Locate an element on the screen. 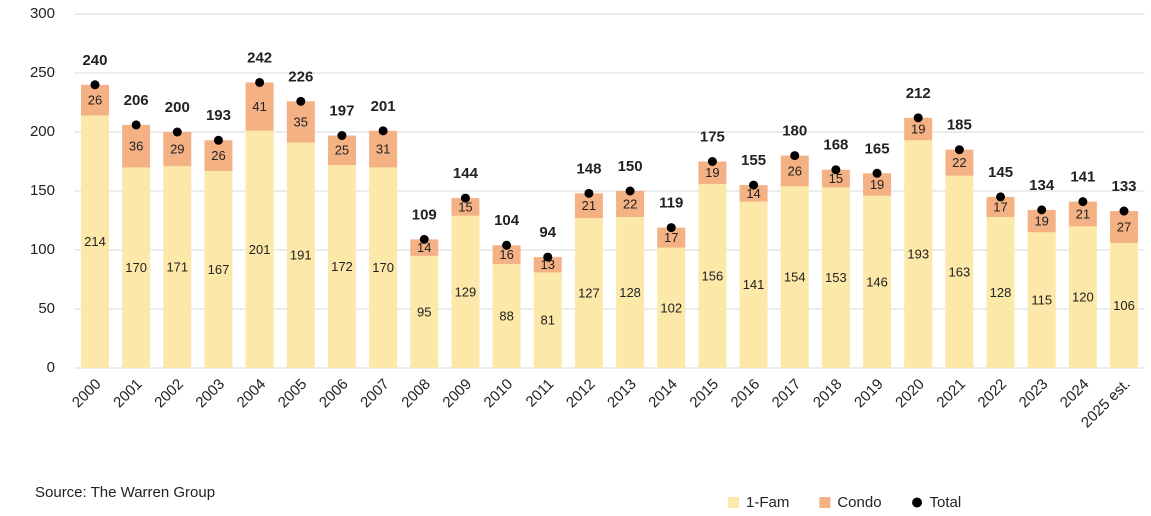 This screenshot has width=1151, height=516. x-tick-label: 2022 is located at coordinates (993, 394).